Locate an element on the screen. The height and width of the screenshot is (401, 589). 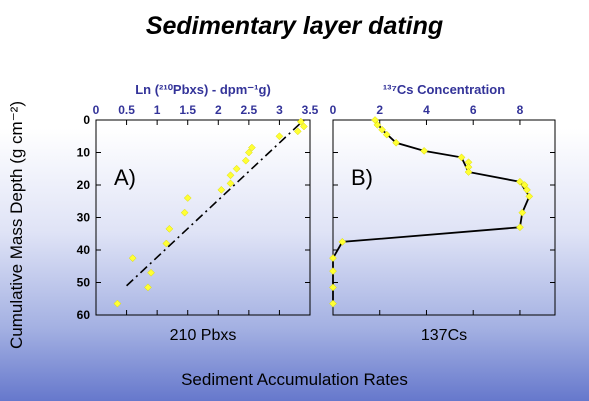
panel-b-letter: B) is located at coordinates (362, 177).